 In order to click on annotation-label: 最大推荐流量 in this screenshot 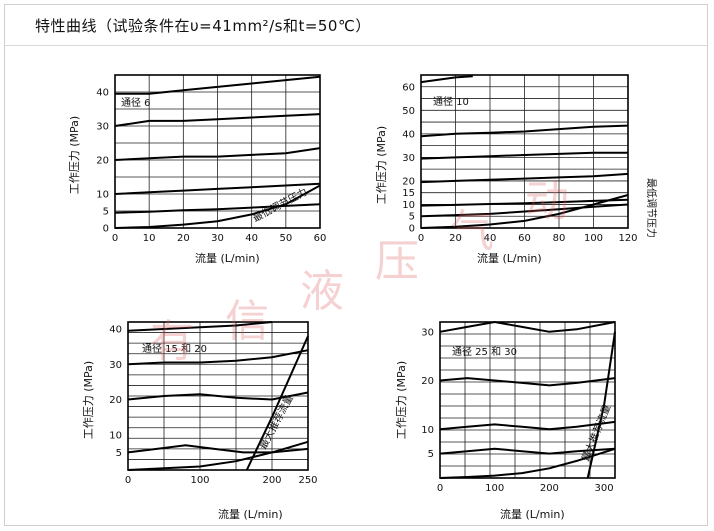, I will do `click(276, 421)`.